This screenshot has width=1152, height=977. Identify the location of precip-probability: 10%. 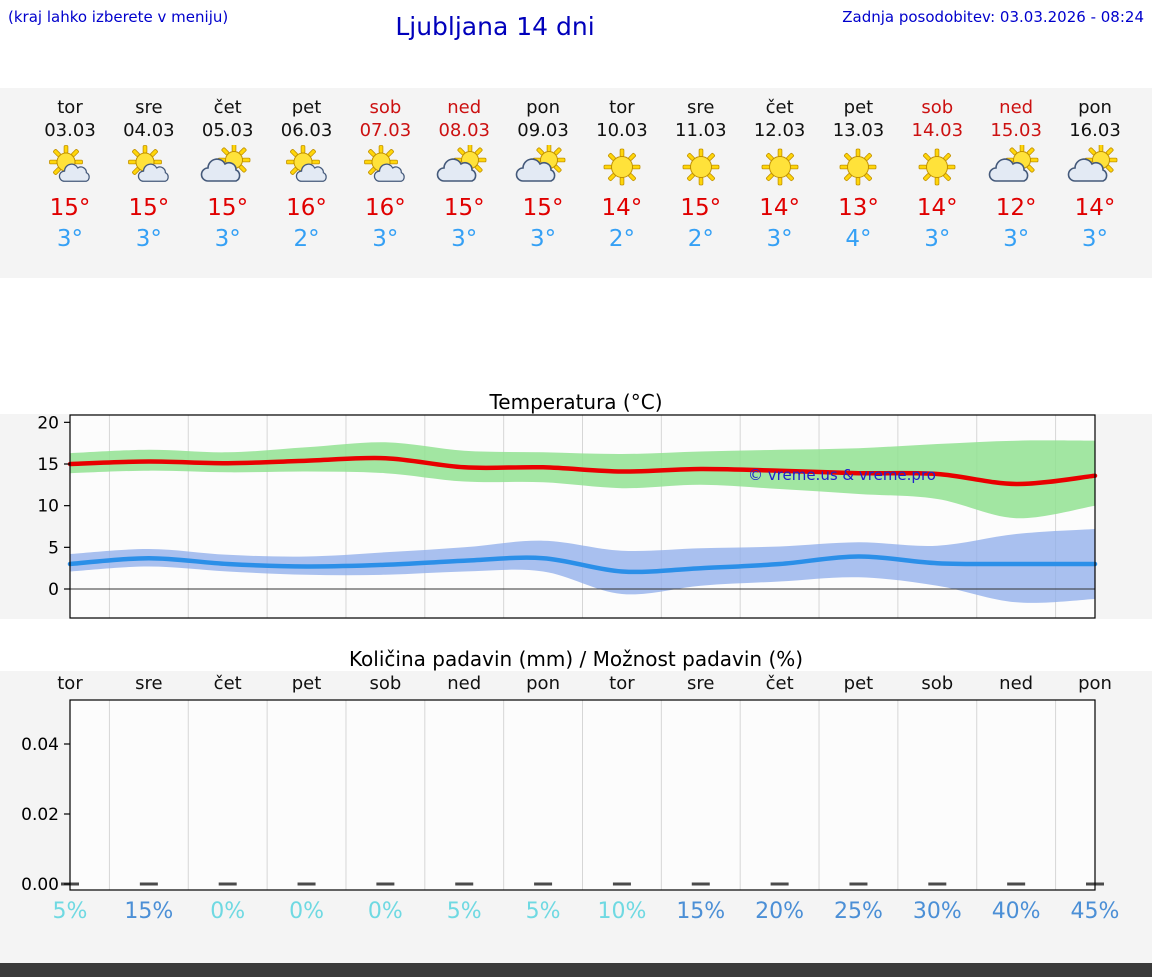
(622, 911).